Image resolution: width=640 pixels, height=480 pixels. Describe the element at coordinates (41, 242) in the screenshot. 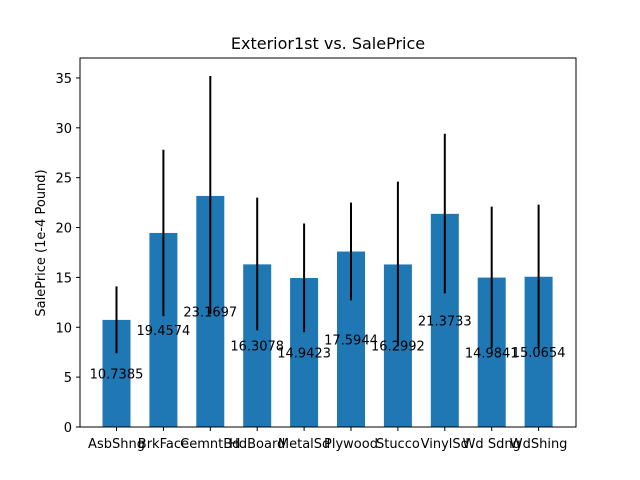

I see `y-axis-label: SalePrice (1e-4 Pound)` at that location.